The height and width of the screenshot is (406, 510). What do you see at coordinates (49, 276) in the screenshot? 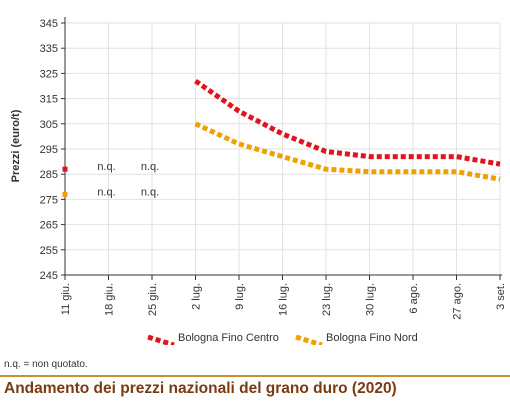
I see `y-tick-label: 245` at bounding box center [49, 276].